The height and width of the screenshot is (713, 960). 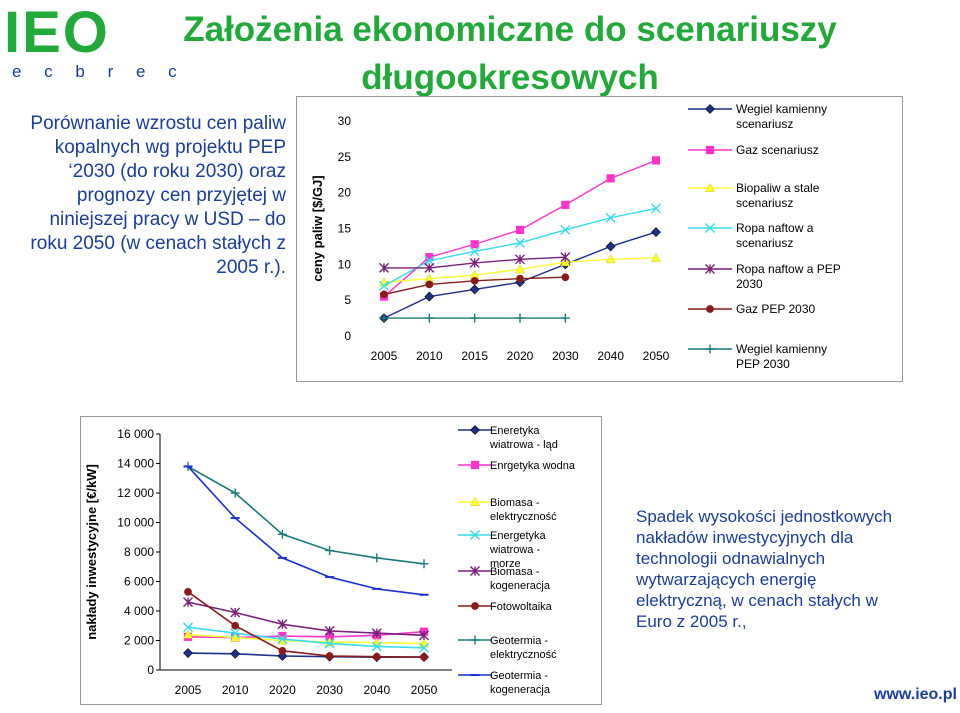 What do you see at coordinates (306, 515) in the screenshot?
I see `series-geotermia-elektryczno` at bounding box center [306, 515].